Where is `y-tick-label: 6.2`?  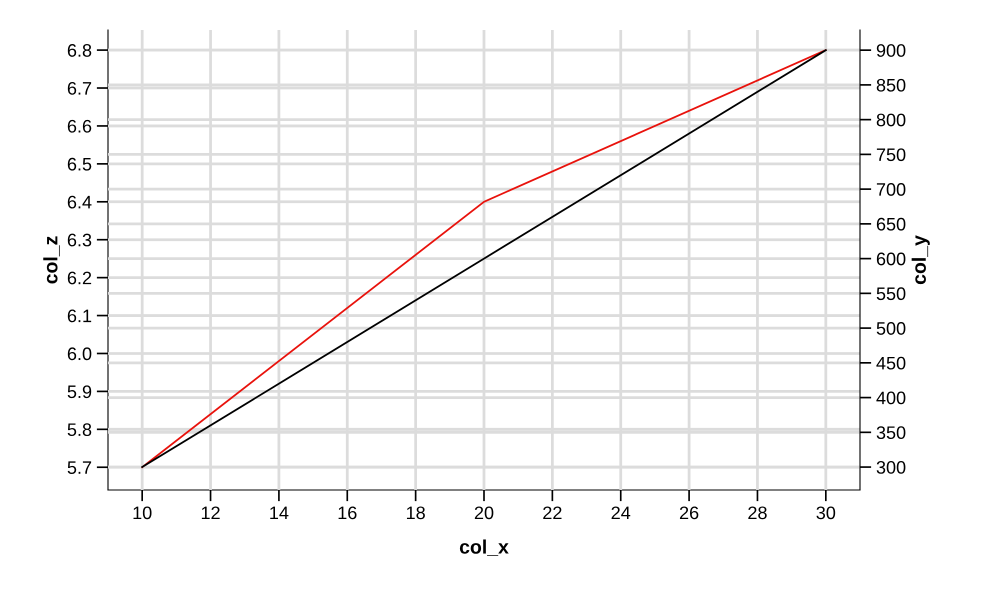
y-tick-label: 6.2 is located at coordinates (80, 278).